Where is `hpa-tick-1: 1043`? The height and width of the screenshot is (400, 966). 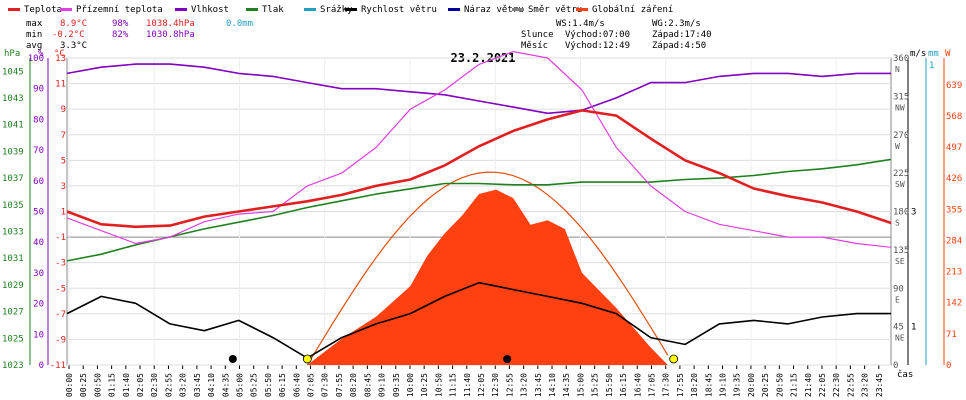
hpa-tick-1: 1043 is located at coordinates (13, 99).